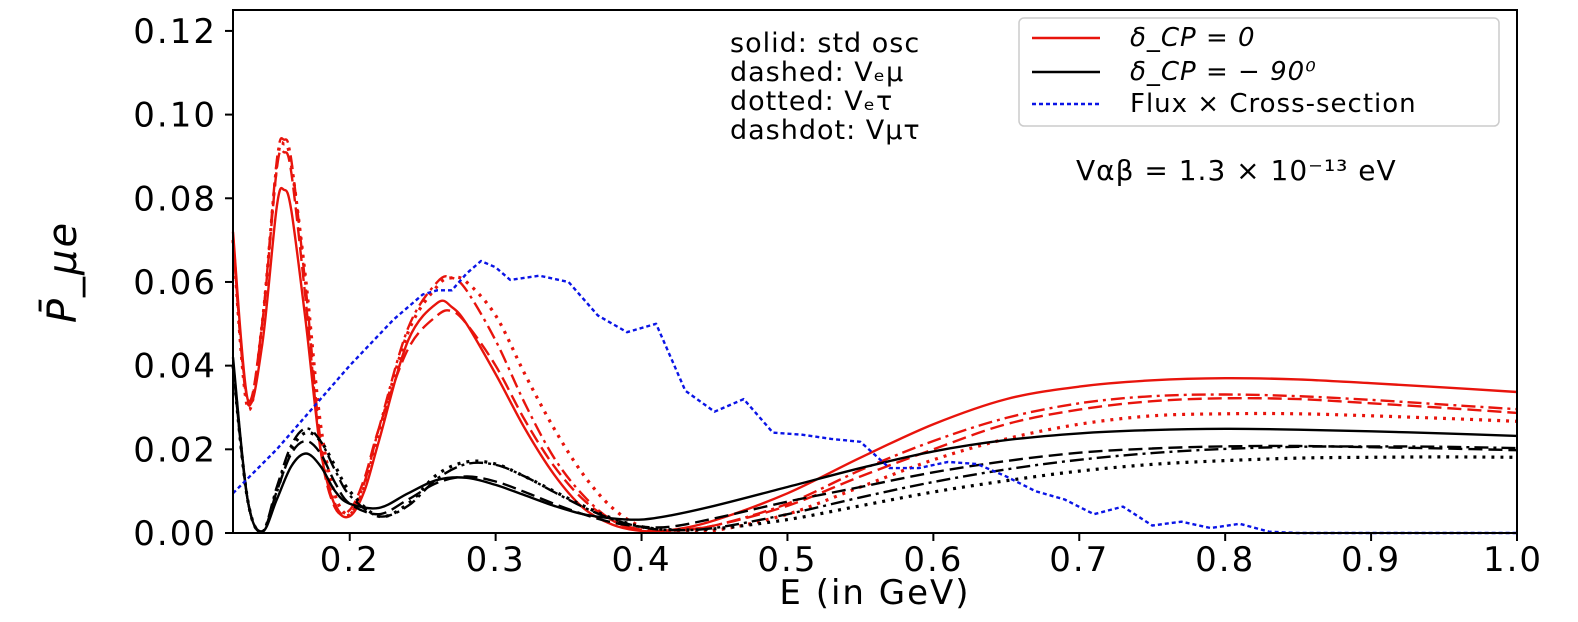 This screenshot has width=1578, height=622. What do you see at coordinates (933, 560) in the screenshot?
I see `x-tick-label: 0.6` at bounding box center [933, 560].